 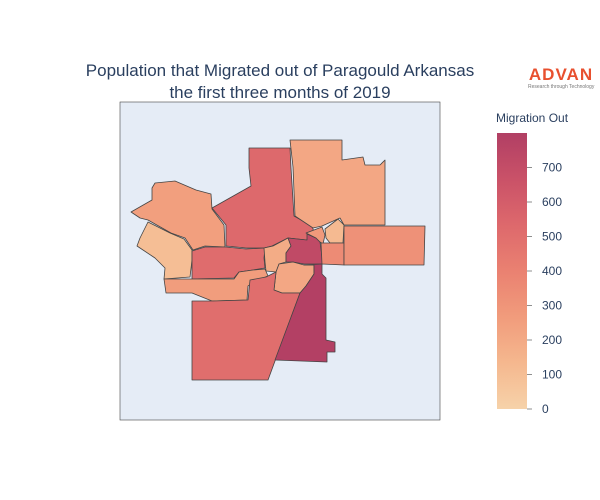 What do you see at coordinates (532, 118) in the screenshot?
I see `legend-title: Migration Out` at bounding box center [532, 118].